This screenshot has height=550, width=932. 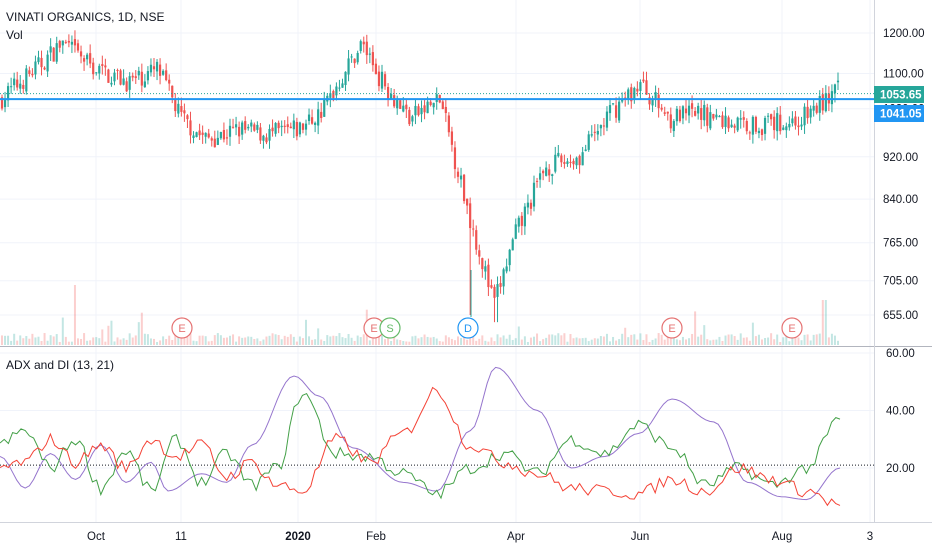 I want to click on time-axis: Oct 11 2020 Feb Apr Jun Aug 3, so click(x=480, y=537).